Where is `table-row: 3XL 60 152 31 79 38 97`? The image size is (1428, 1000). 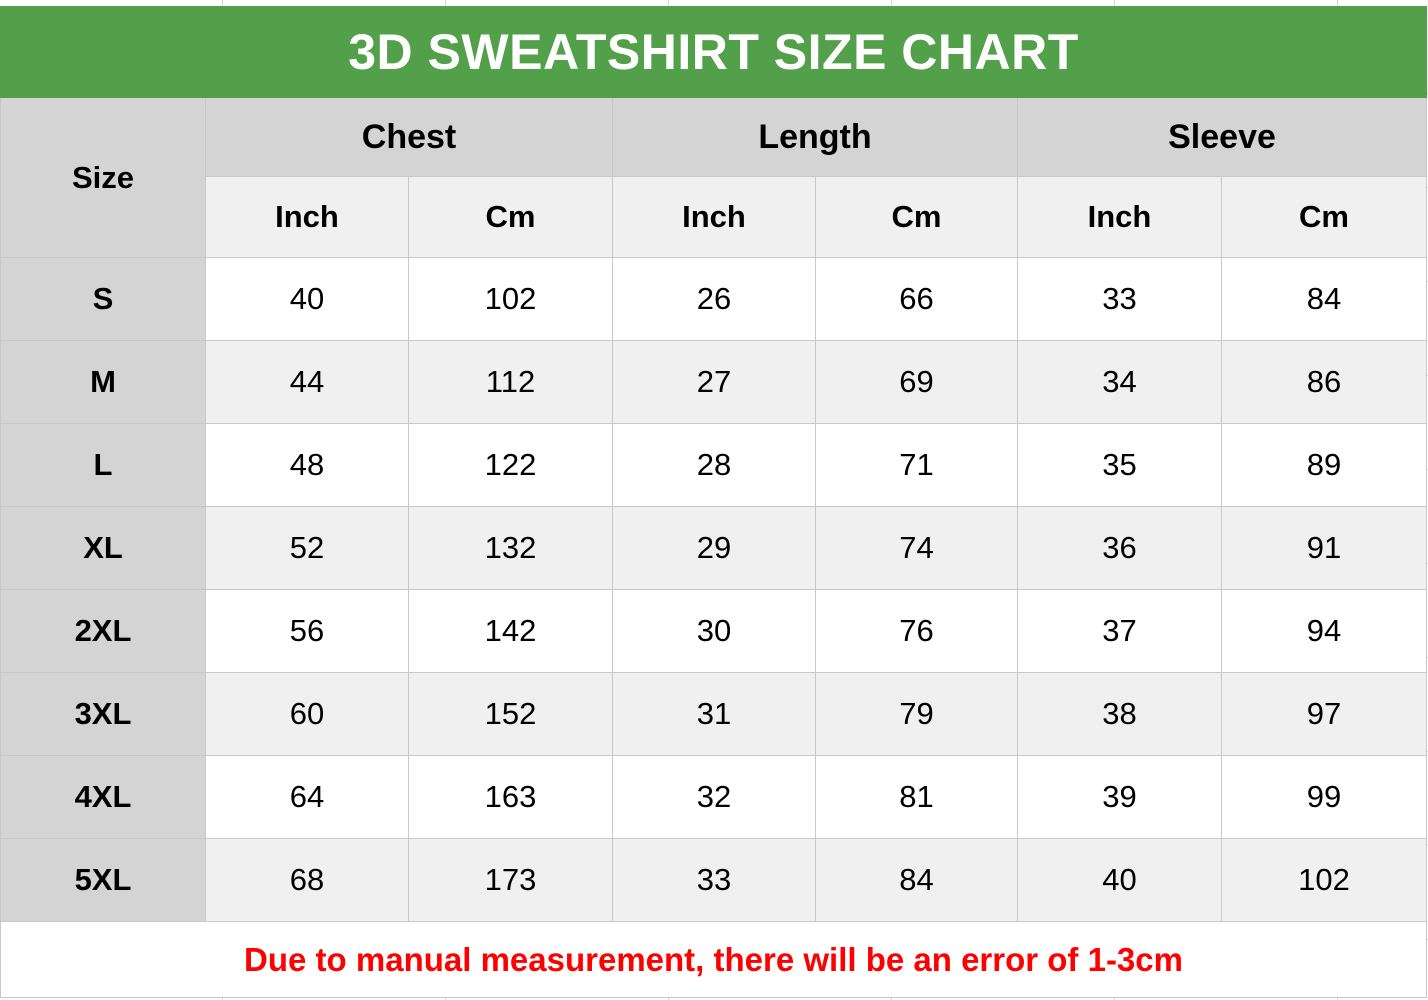
table-row: 3XL 60 152 31 79 38 97 is located at coordinates (714, 714).